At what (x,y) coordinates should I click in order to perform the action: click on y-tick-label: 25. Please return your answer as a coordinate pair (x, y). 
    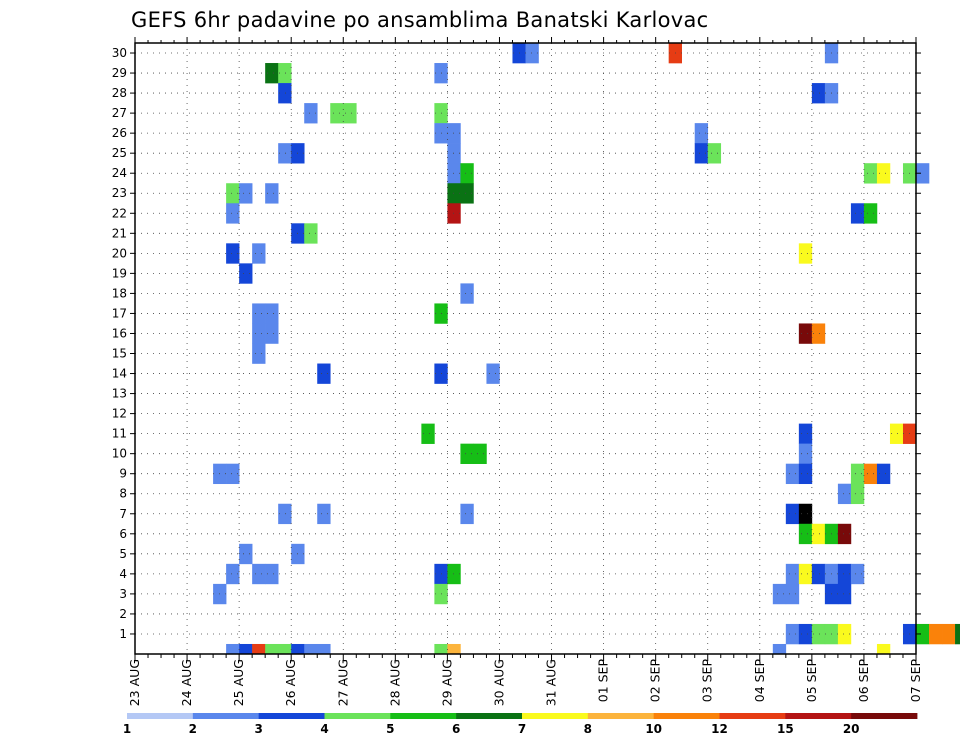
    Looking at the image, I should click on (119, 153).